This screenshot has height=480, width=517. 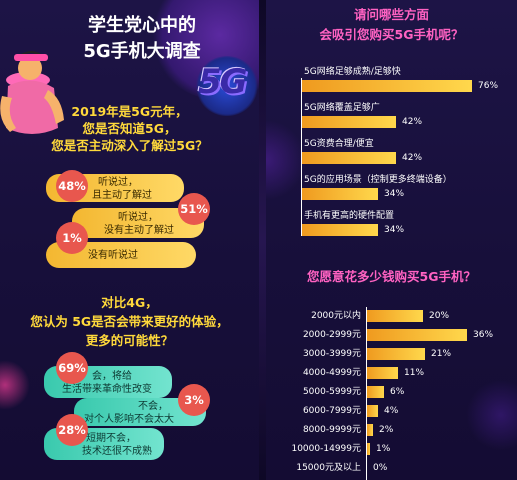 What do you see at coordinates (72, 368) in the screenshot?
I see `q2-pct-circle: 69%` at bounding box center [72, 368].